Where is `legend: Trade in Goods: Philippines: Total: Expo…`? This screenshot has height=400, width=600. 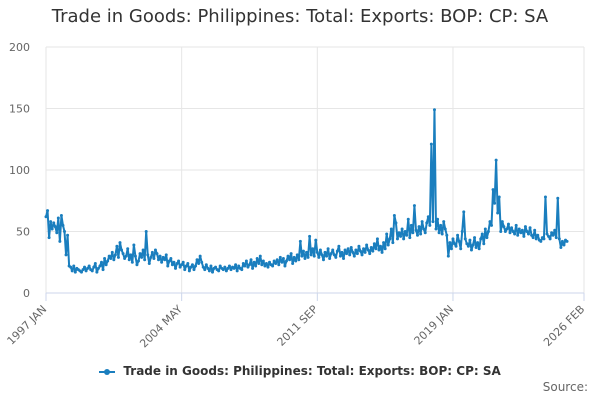 legend: Trade in Goods: Philippines: Total: Expo… is located at coordinates (300, 371).